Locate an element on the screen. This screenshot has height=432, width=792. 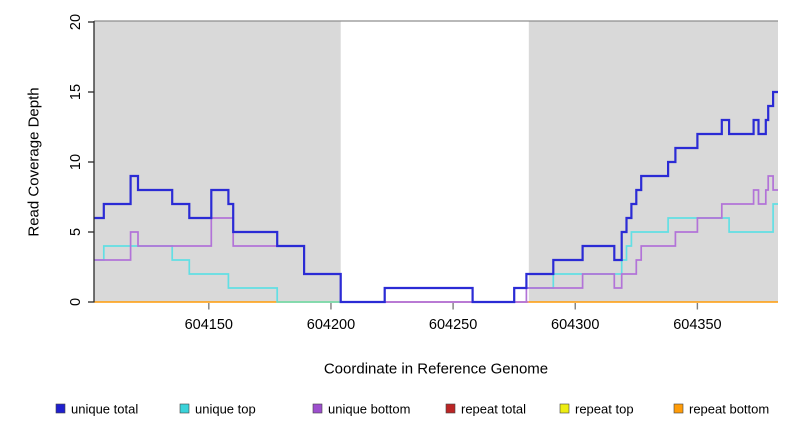
legend-label: unique total is located at coordinates (104, 408).